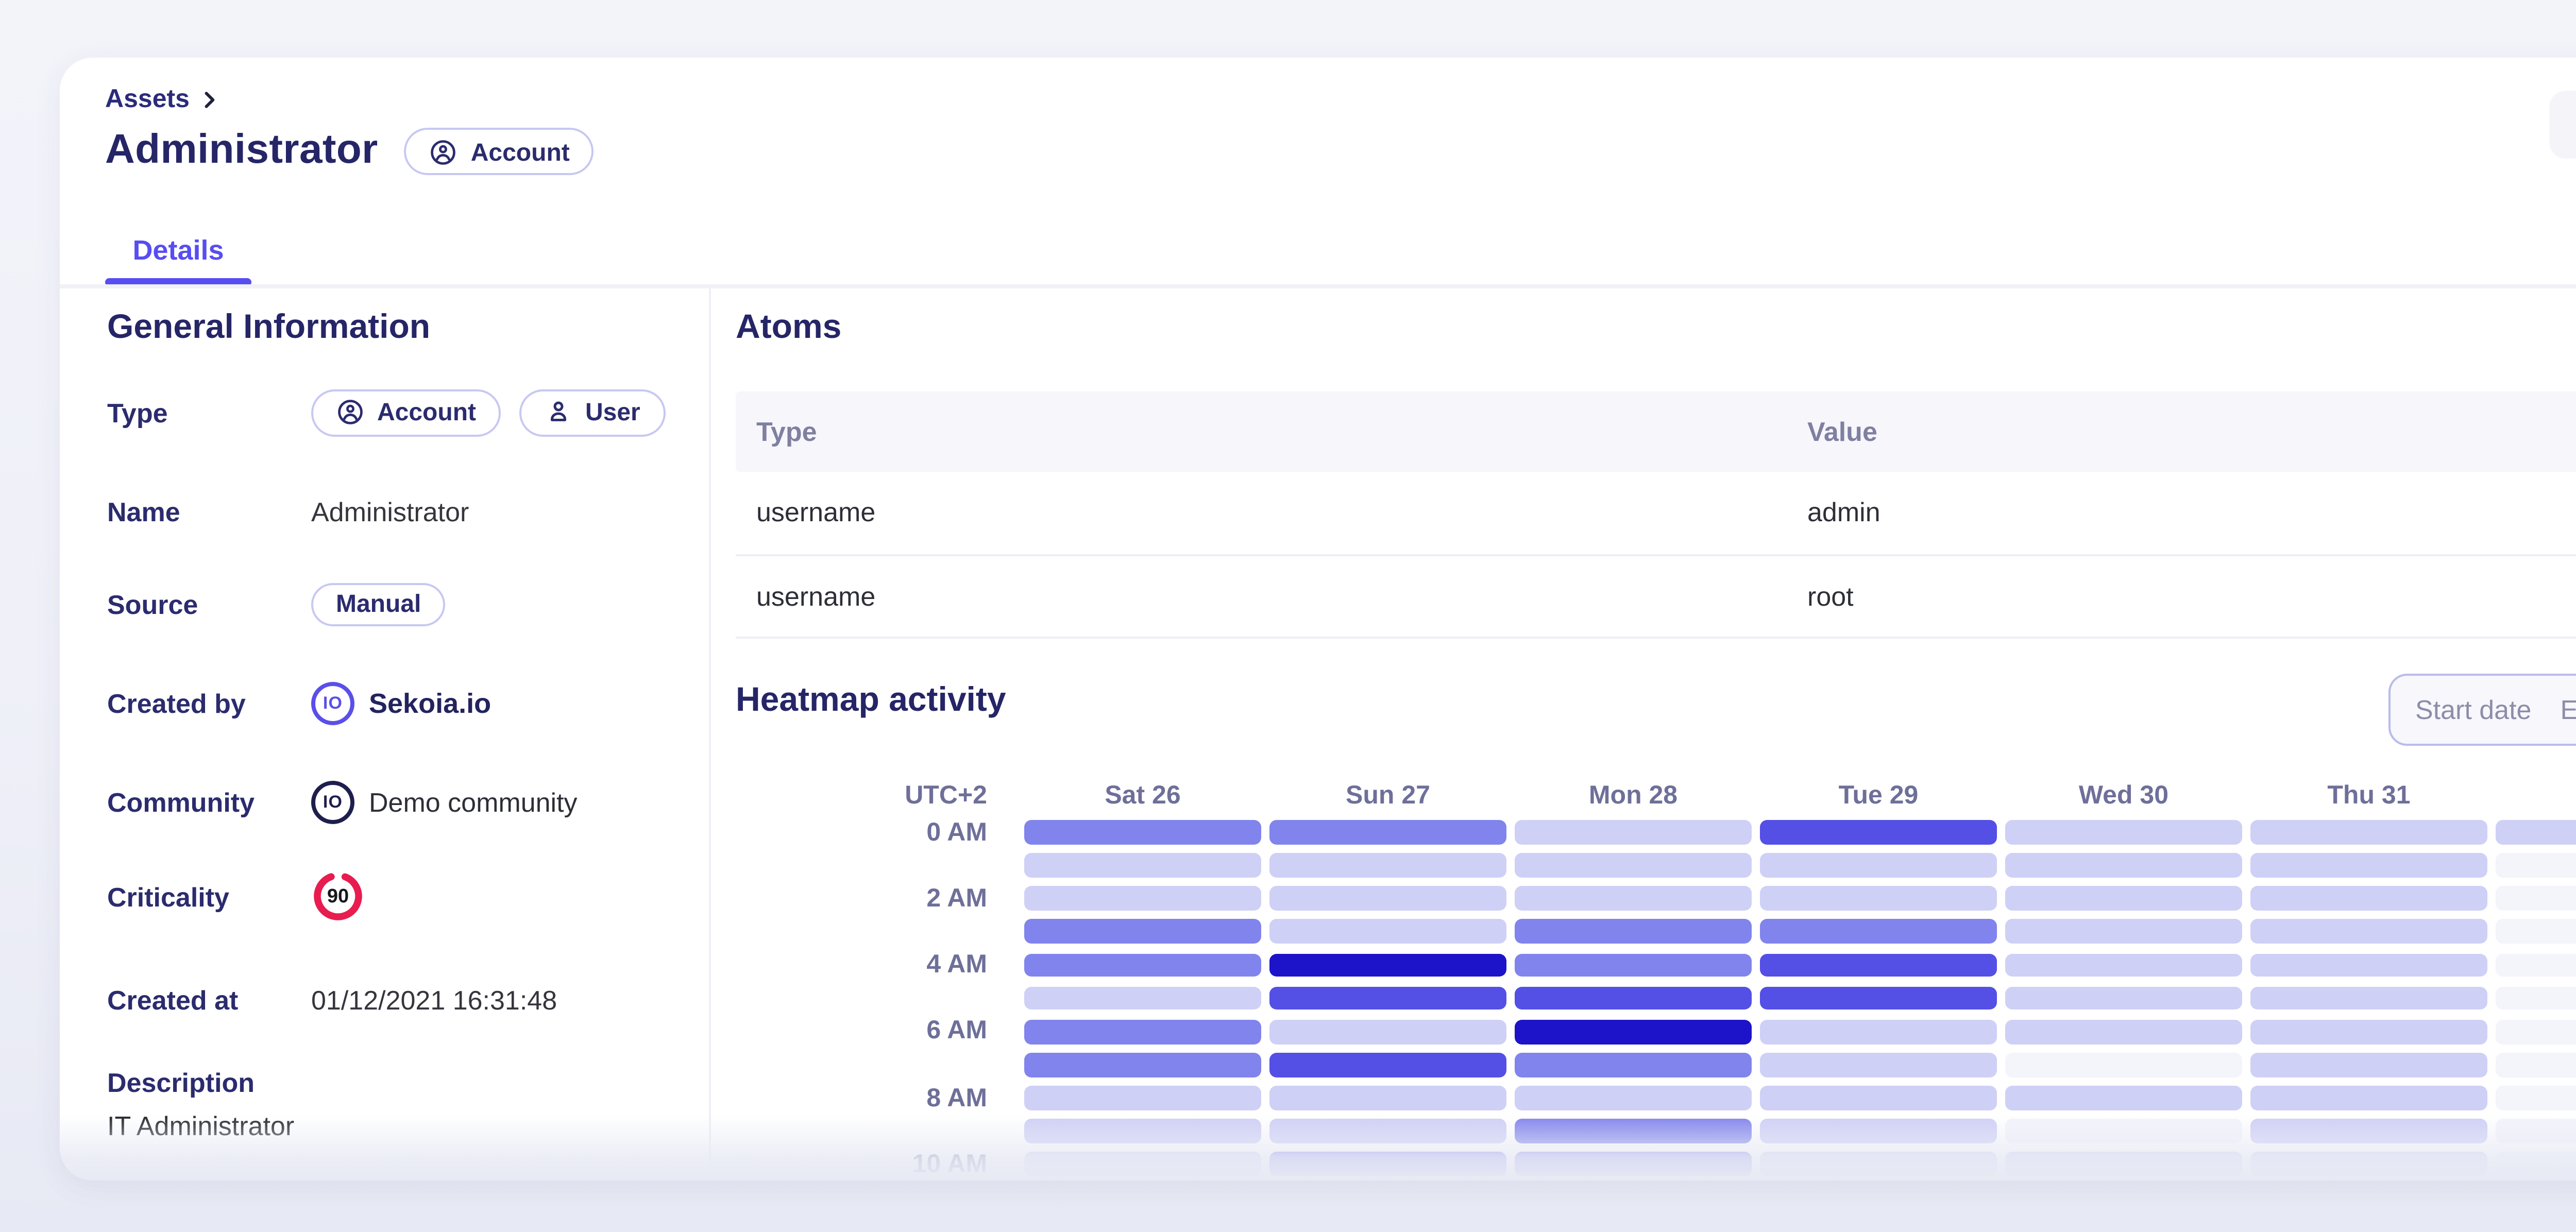 The height and width of the screenshot is (1232, 2576). I want to click on type-row: Type Account User, so click(397, 412).